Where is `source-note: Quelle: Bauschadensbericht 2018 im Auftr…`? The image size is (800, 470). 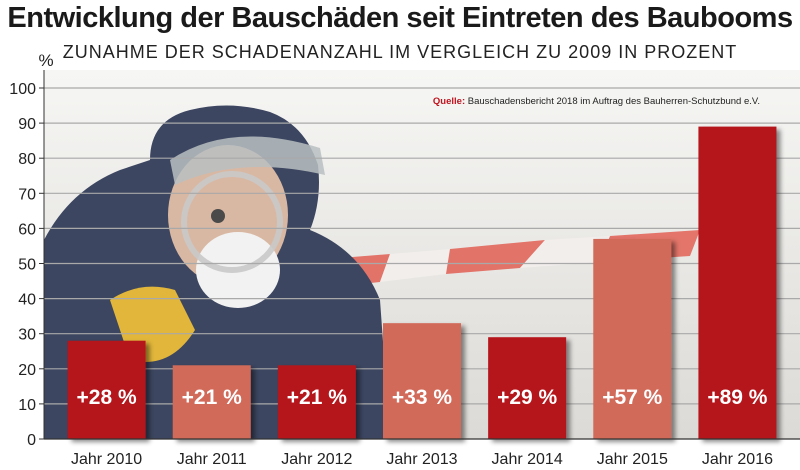 source-note: Quelle: Bauschadensbericht 2018 im Auftr… is located at coordinates (596, 101).